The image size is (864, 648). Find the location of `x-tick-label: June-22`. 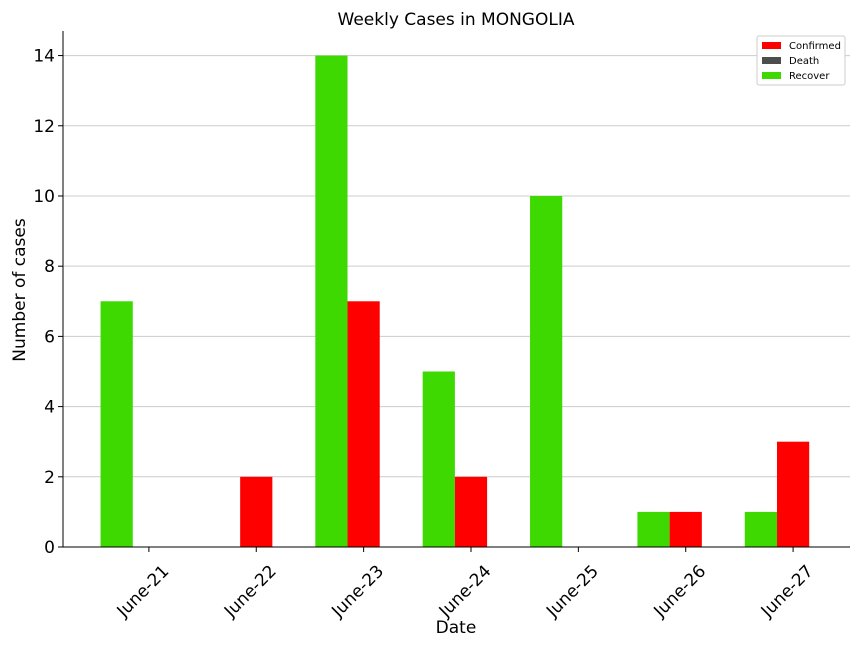

x-tick-label: June-22 is located at coordinates (250, 591).